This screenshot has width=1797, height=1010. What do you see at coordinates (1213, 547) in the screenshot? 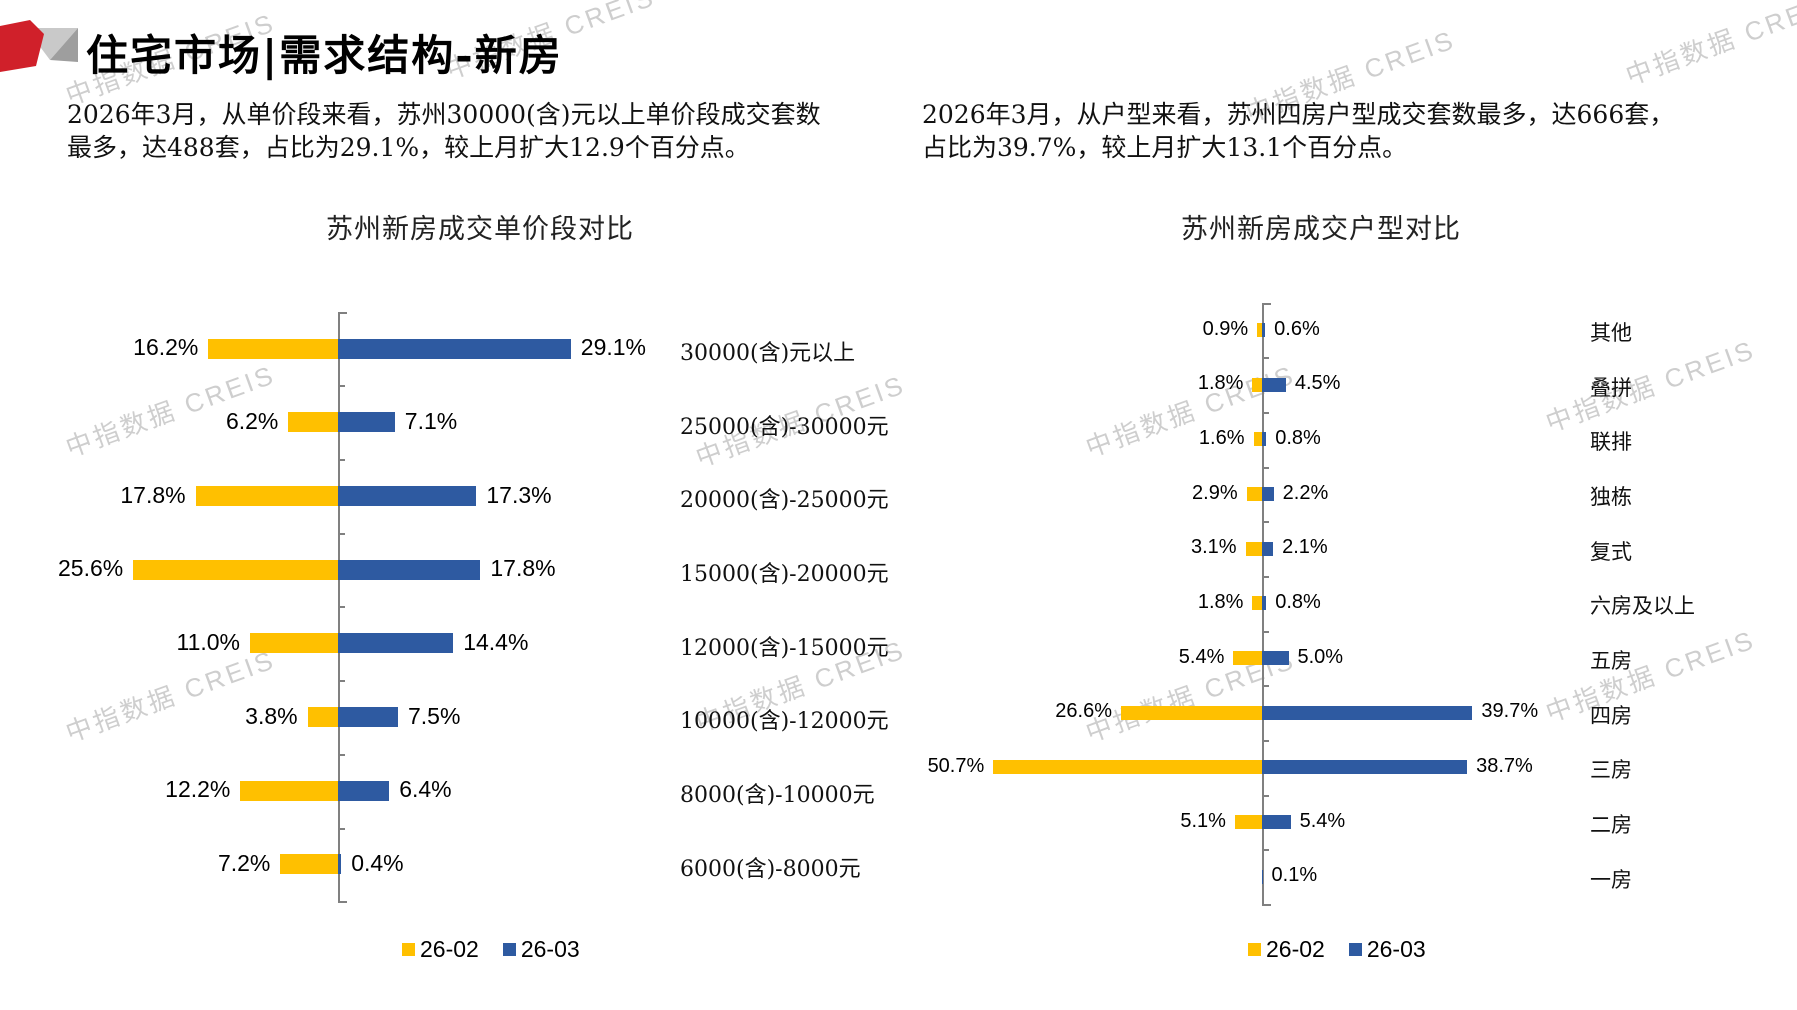
I see `value-label-26-02: 3.1%` at bounding box center [1213, 547].